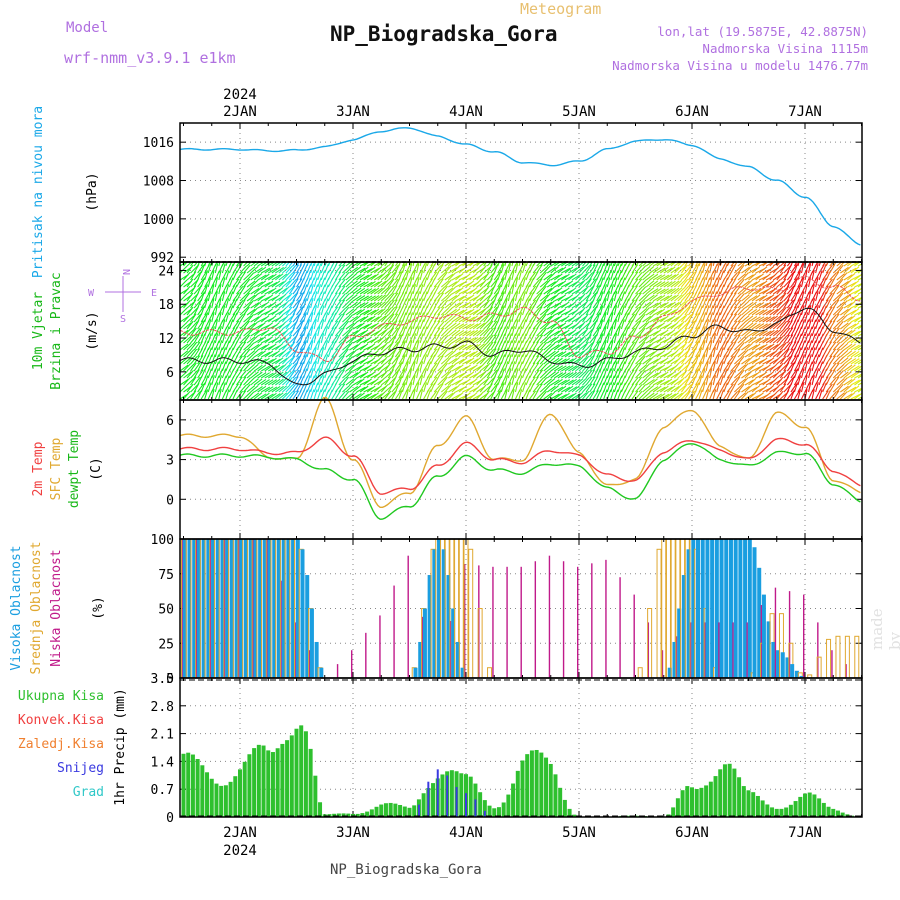 This screenshot has height=900, width=900. Describe the element at coordinates (521, 469) in the screenshot. I see `panel-frame` at that location.